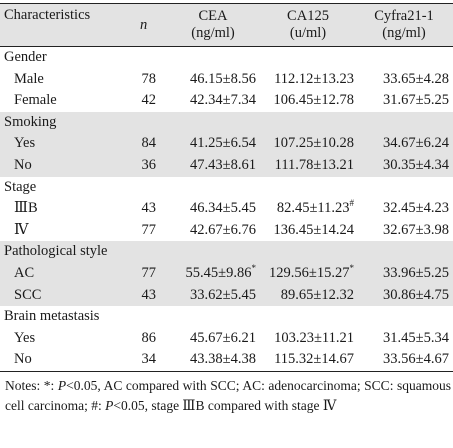  I want to click on row-label: Female, so click(35, 100).